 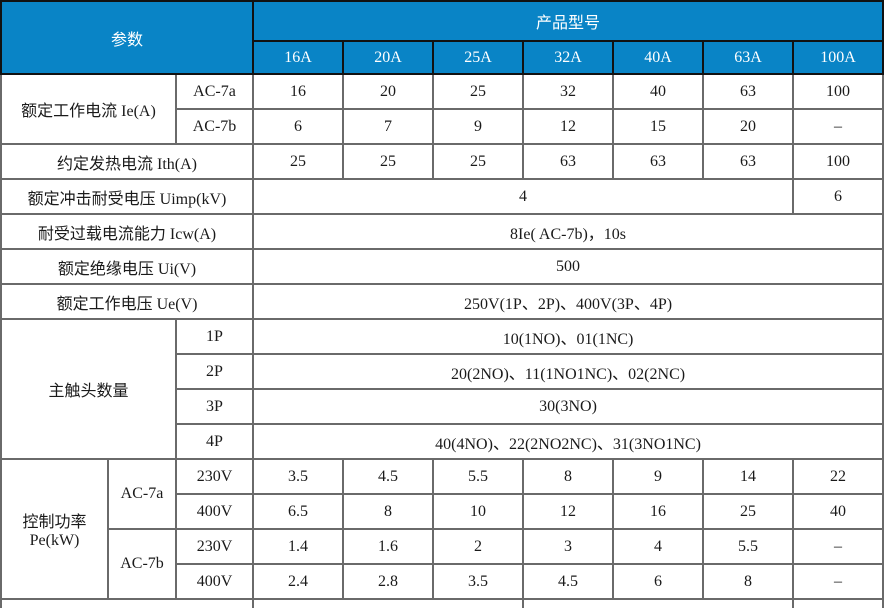 What do you see at coordinates (298, 581) in the screenshot?
I see `value-cell: 2.4` at bounding box center [298, 581].